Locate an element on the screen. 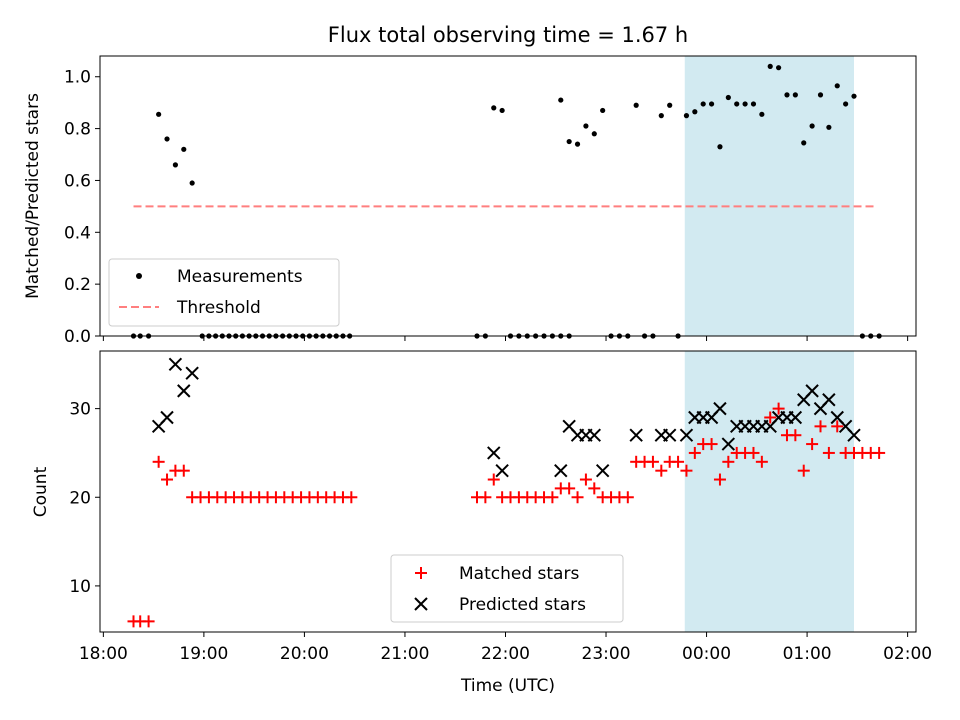 This screenshot has width=960, height=720. x-axis-label: Time (UTC) is located at coordinates (507, 686).